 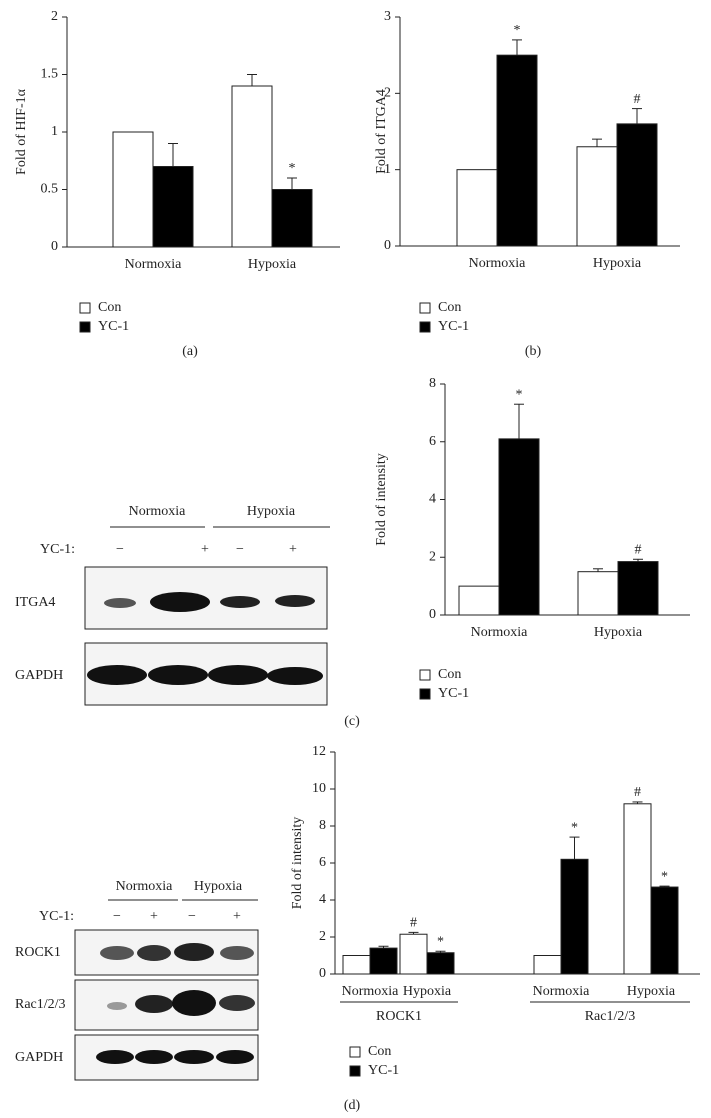 What do you see at coordinates (352, 721) in the screenshot?
I see `panel-label: (c)` at bounding box center [352, 721].